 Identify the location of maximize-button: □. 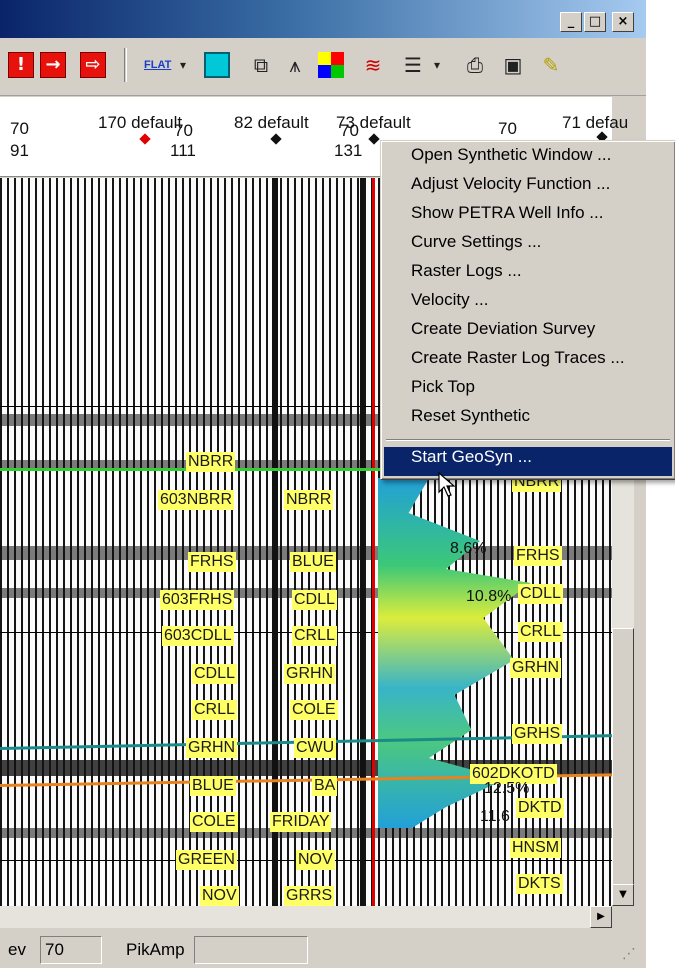
(595, 22).